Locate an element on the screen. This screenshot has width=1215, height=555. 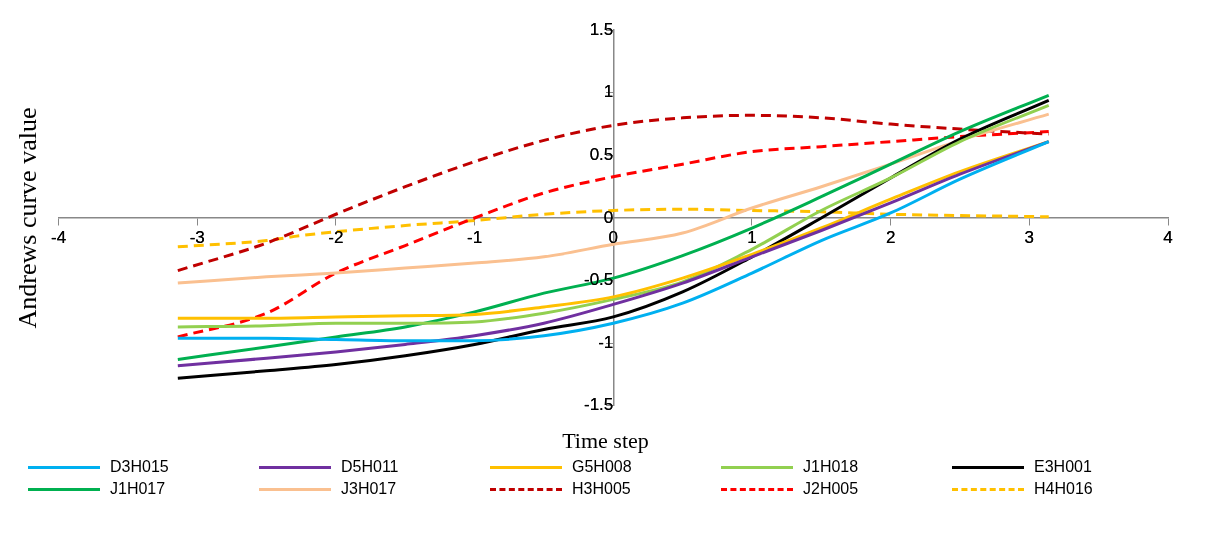
x-tick-label: -2 is located at coordinates (336, 237).